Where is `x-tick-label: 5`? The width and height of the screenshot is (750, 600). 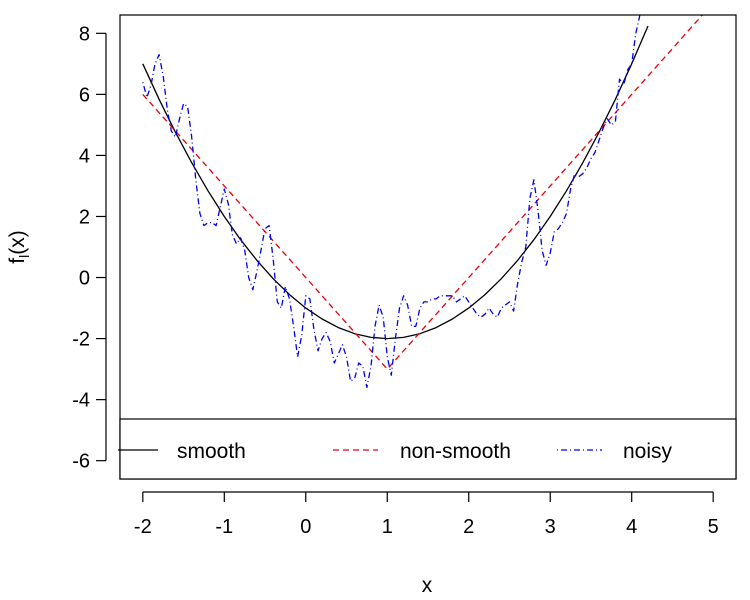 x-tick-label: 5 is located at coordinates (713, 527).